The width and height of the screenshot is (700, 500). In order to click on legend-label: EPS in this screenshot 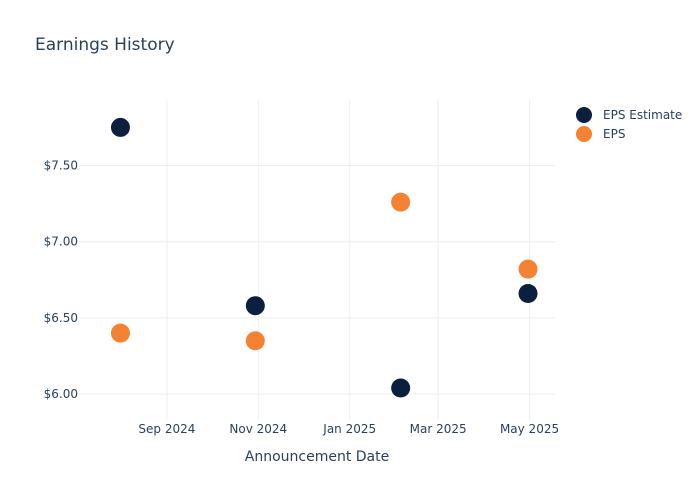, I will do `click(614, 134)`.